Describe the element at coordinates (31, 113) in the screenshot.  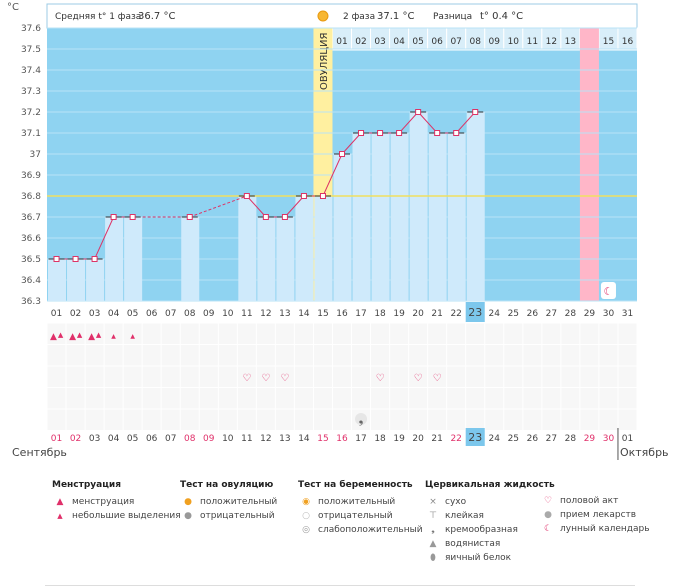
I see `y-tick-label: 37.2` at that location.